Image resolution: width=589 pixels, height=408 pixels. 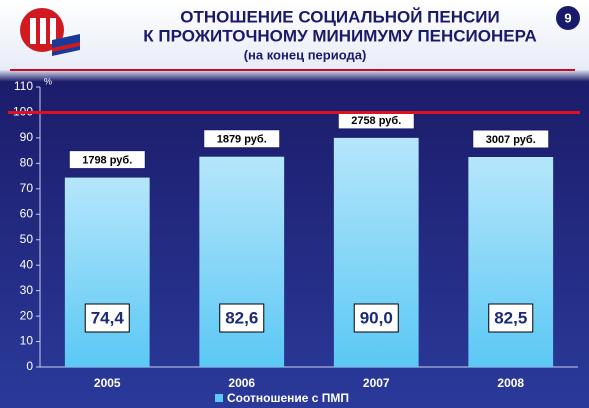 I want to click on bar-note: 1798 руб., so click(x=107, y=161).